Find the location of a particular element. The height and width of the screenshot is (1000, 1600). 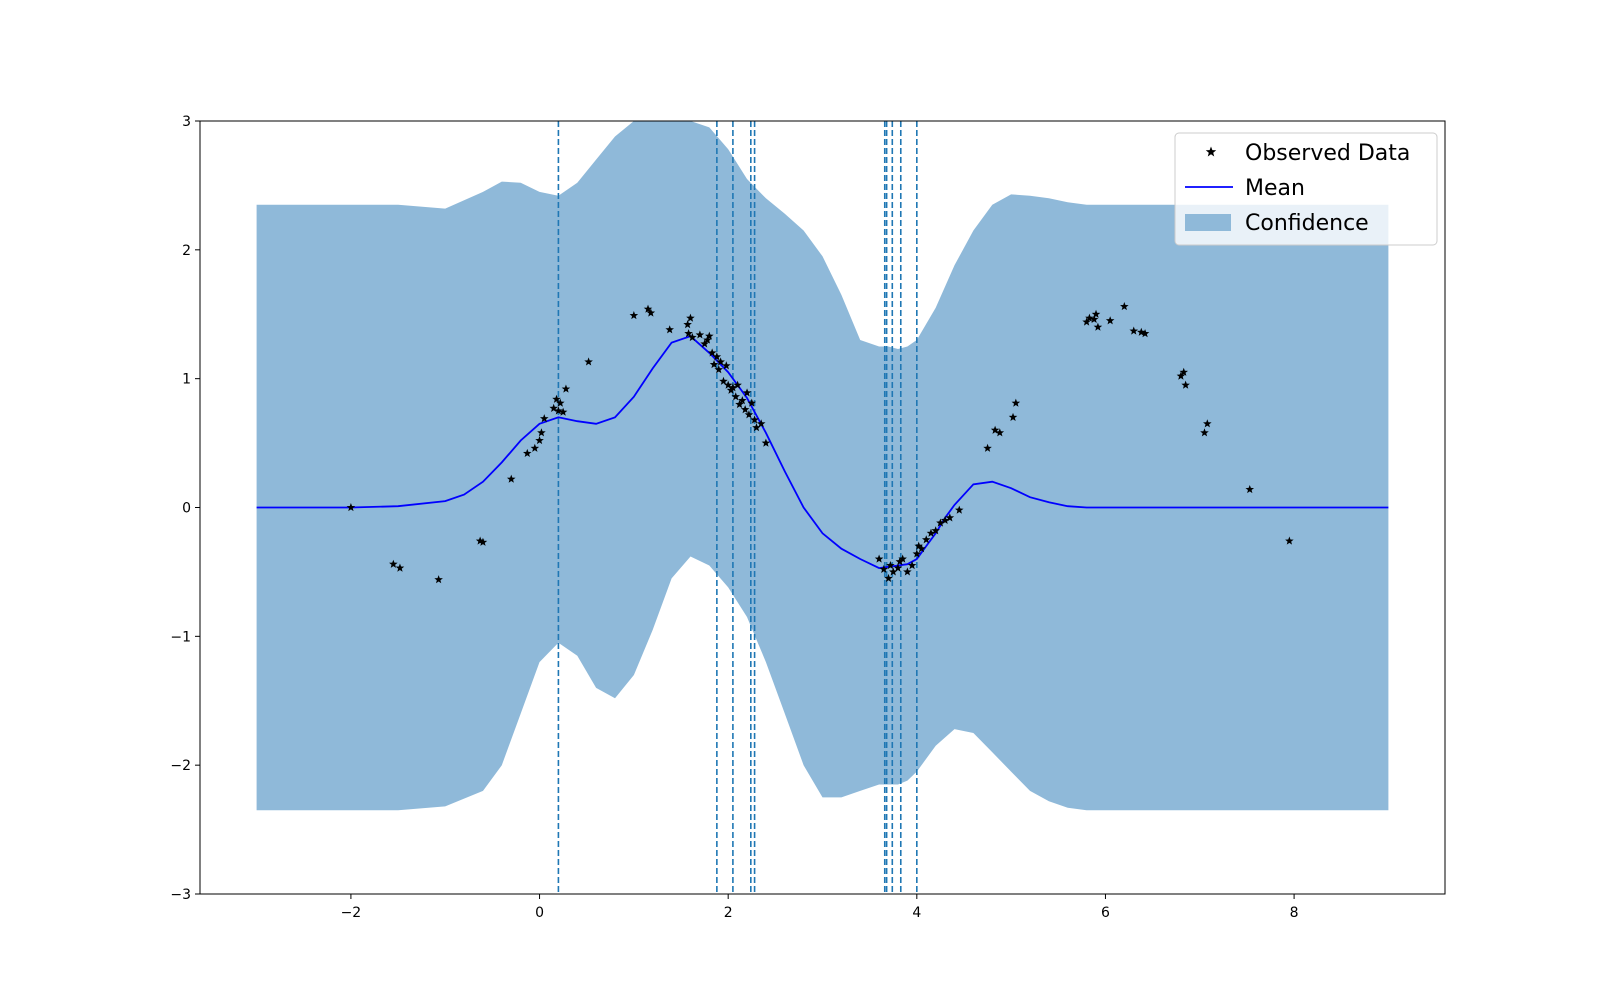

y-tick-label: −3 is located at coordinates (180, 895).